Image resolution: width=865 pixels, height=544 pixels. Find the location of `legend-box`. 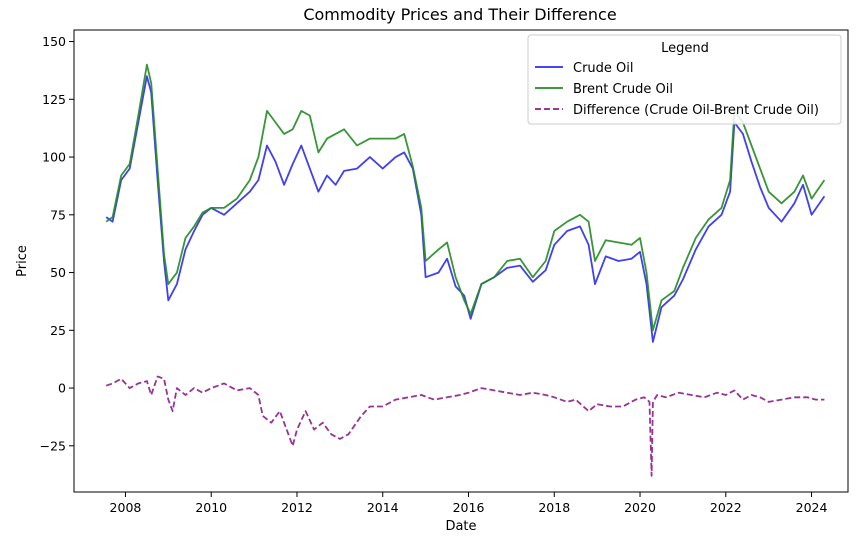

legend-box is located at coordinates (684, 79).